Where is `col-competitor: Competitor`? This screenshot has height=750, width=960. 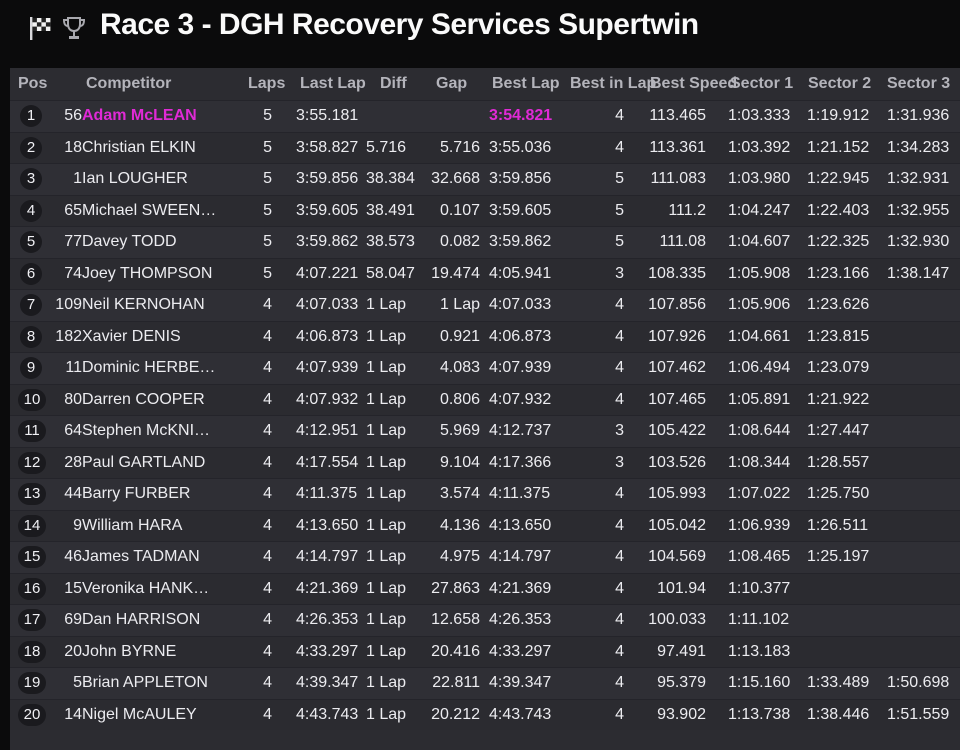 col-competitor: Competitor is located at coordinates (129, 83).